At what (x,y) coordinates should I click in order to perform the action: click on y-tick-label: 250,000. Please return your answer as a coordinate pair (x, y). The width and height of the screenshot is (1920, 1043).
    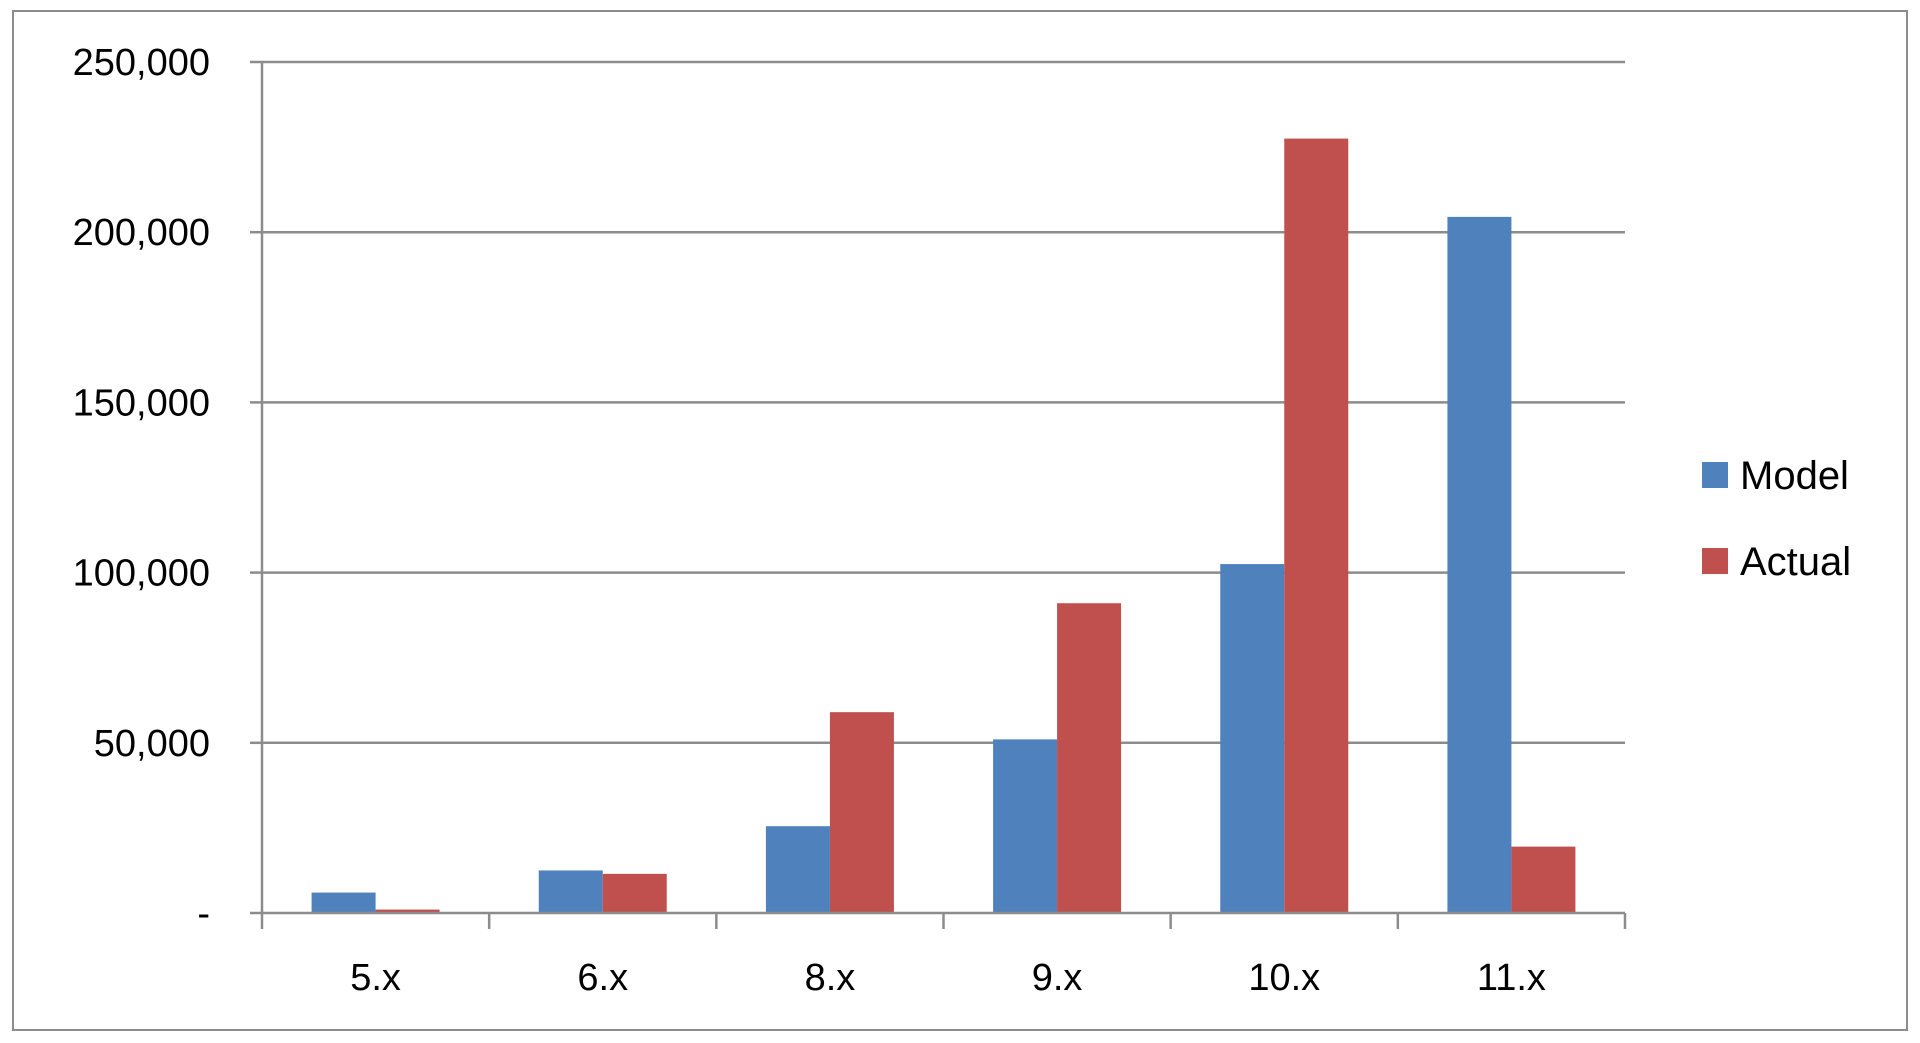
    Looking at the image, I should click on (141, 63).